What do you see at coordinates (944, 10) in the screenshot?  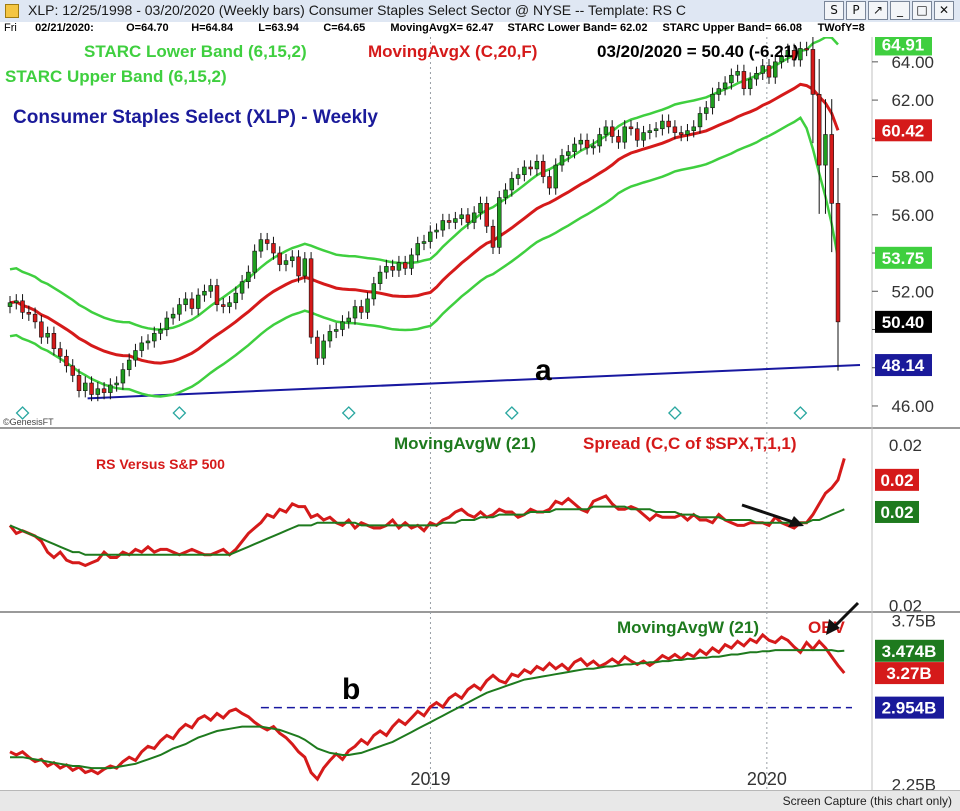 I see `close-button: ✕` at bounding box center [944, 10].